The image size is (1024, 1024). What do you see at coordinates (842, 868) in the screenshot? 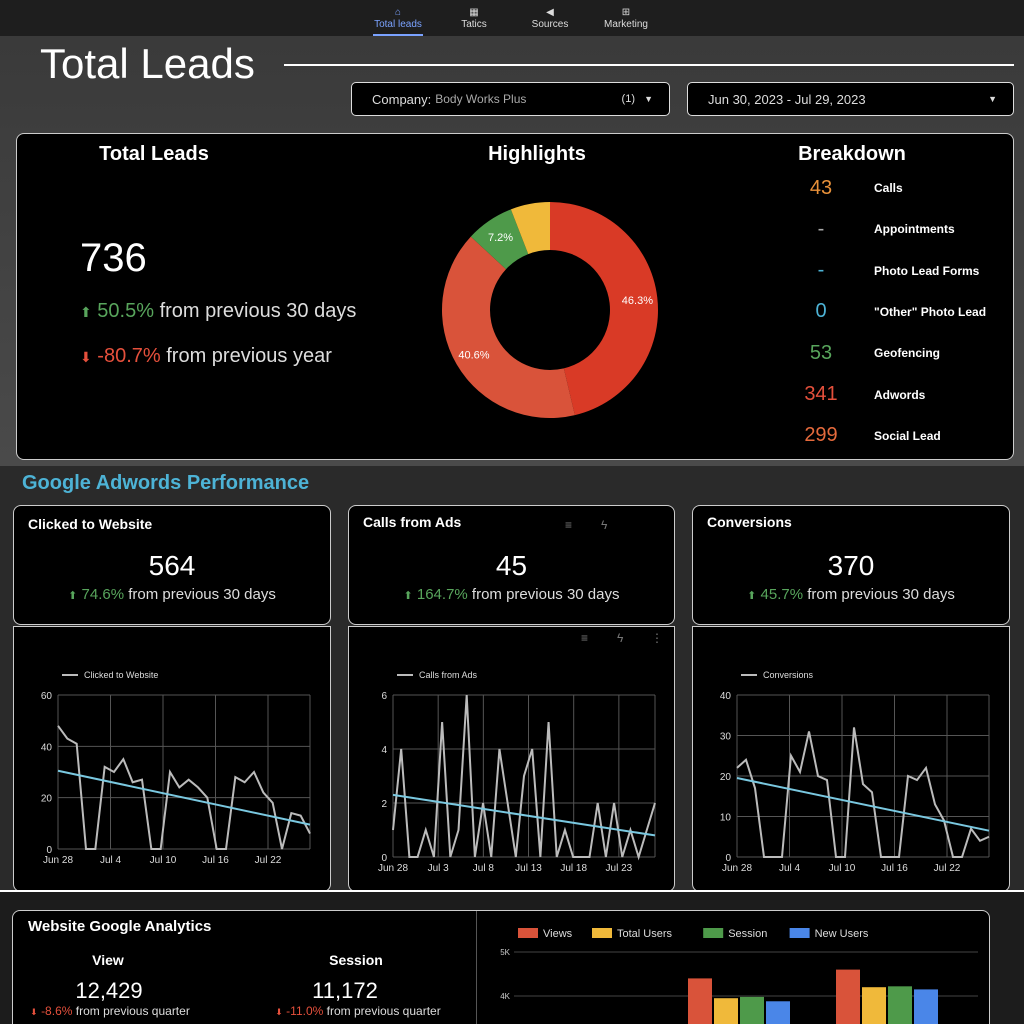
I see `x-tick-label: Jul 10` at bounding box center [842, 868].